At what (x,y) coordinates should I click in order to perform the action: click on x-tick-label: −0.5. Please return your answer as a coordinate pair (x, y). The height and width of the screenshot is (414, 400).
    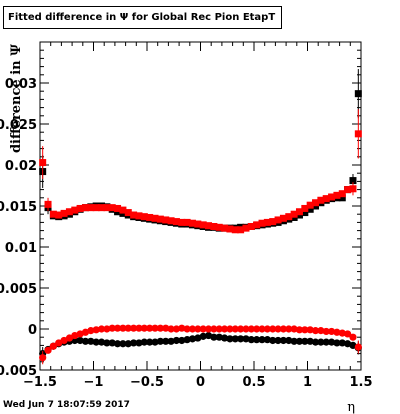
    Looking at the image, I should click on (147, 382).